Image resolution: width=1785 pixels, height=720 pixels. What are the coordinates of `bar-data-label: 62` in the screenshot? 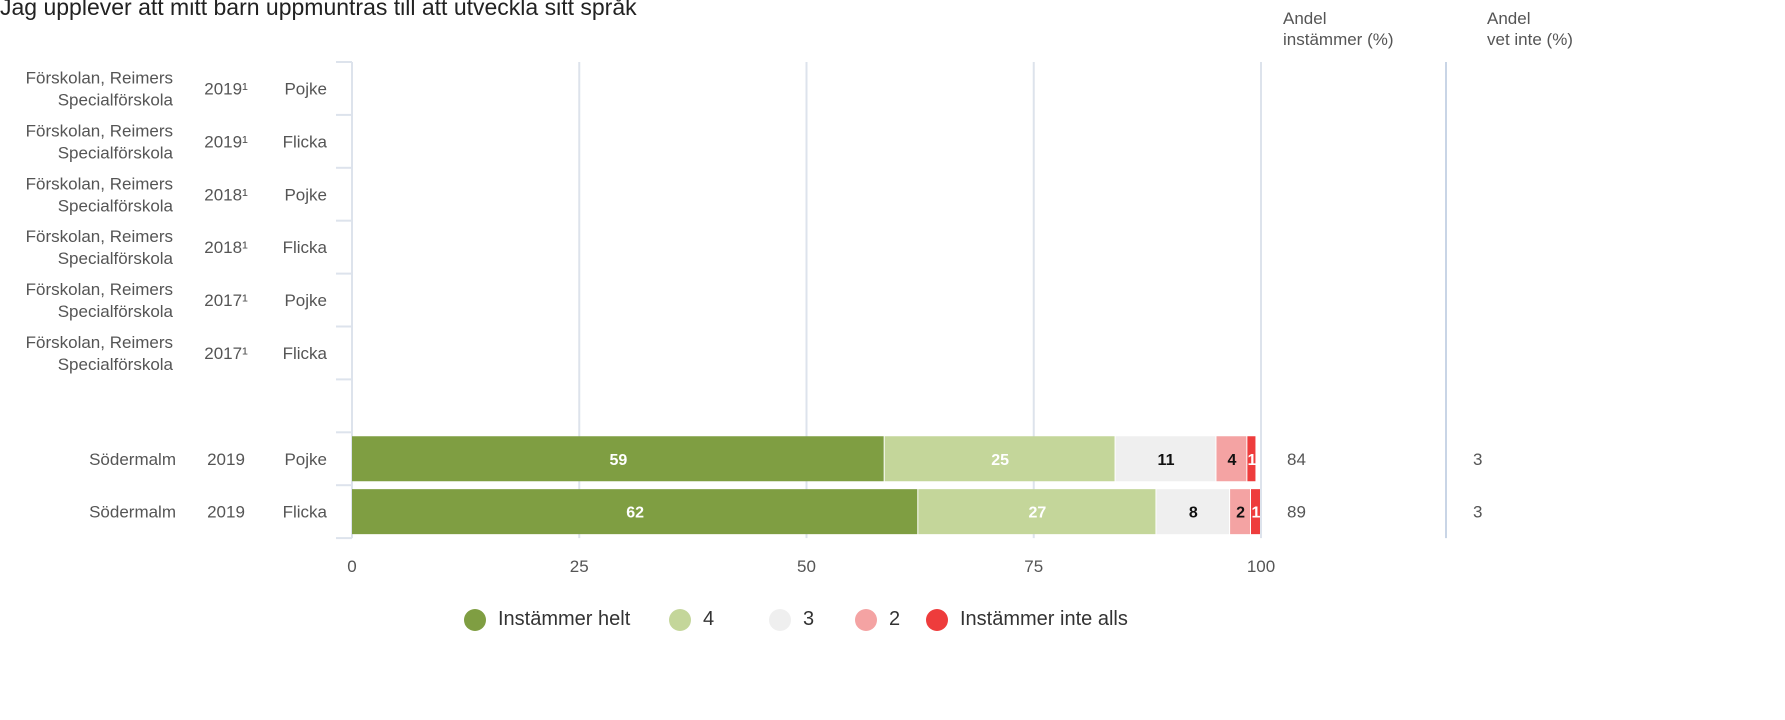 It's located at (635, 513).